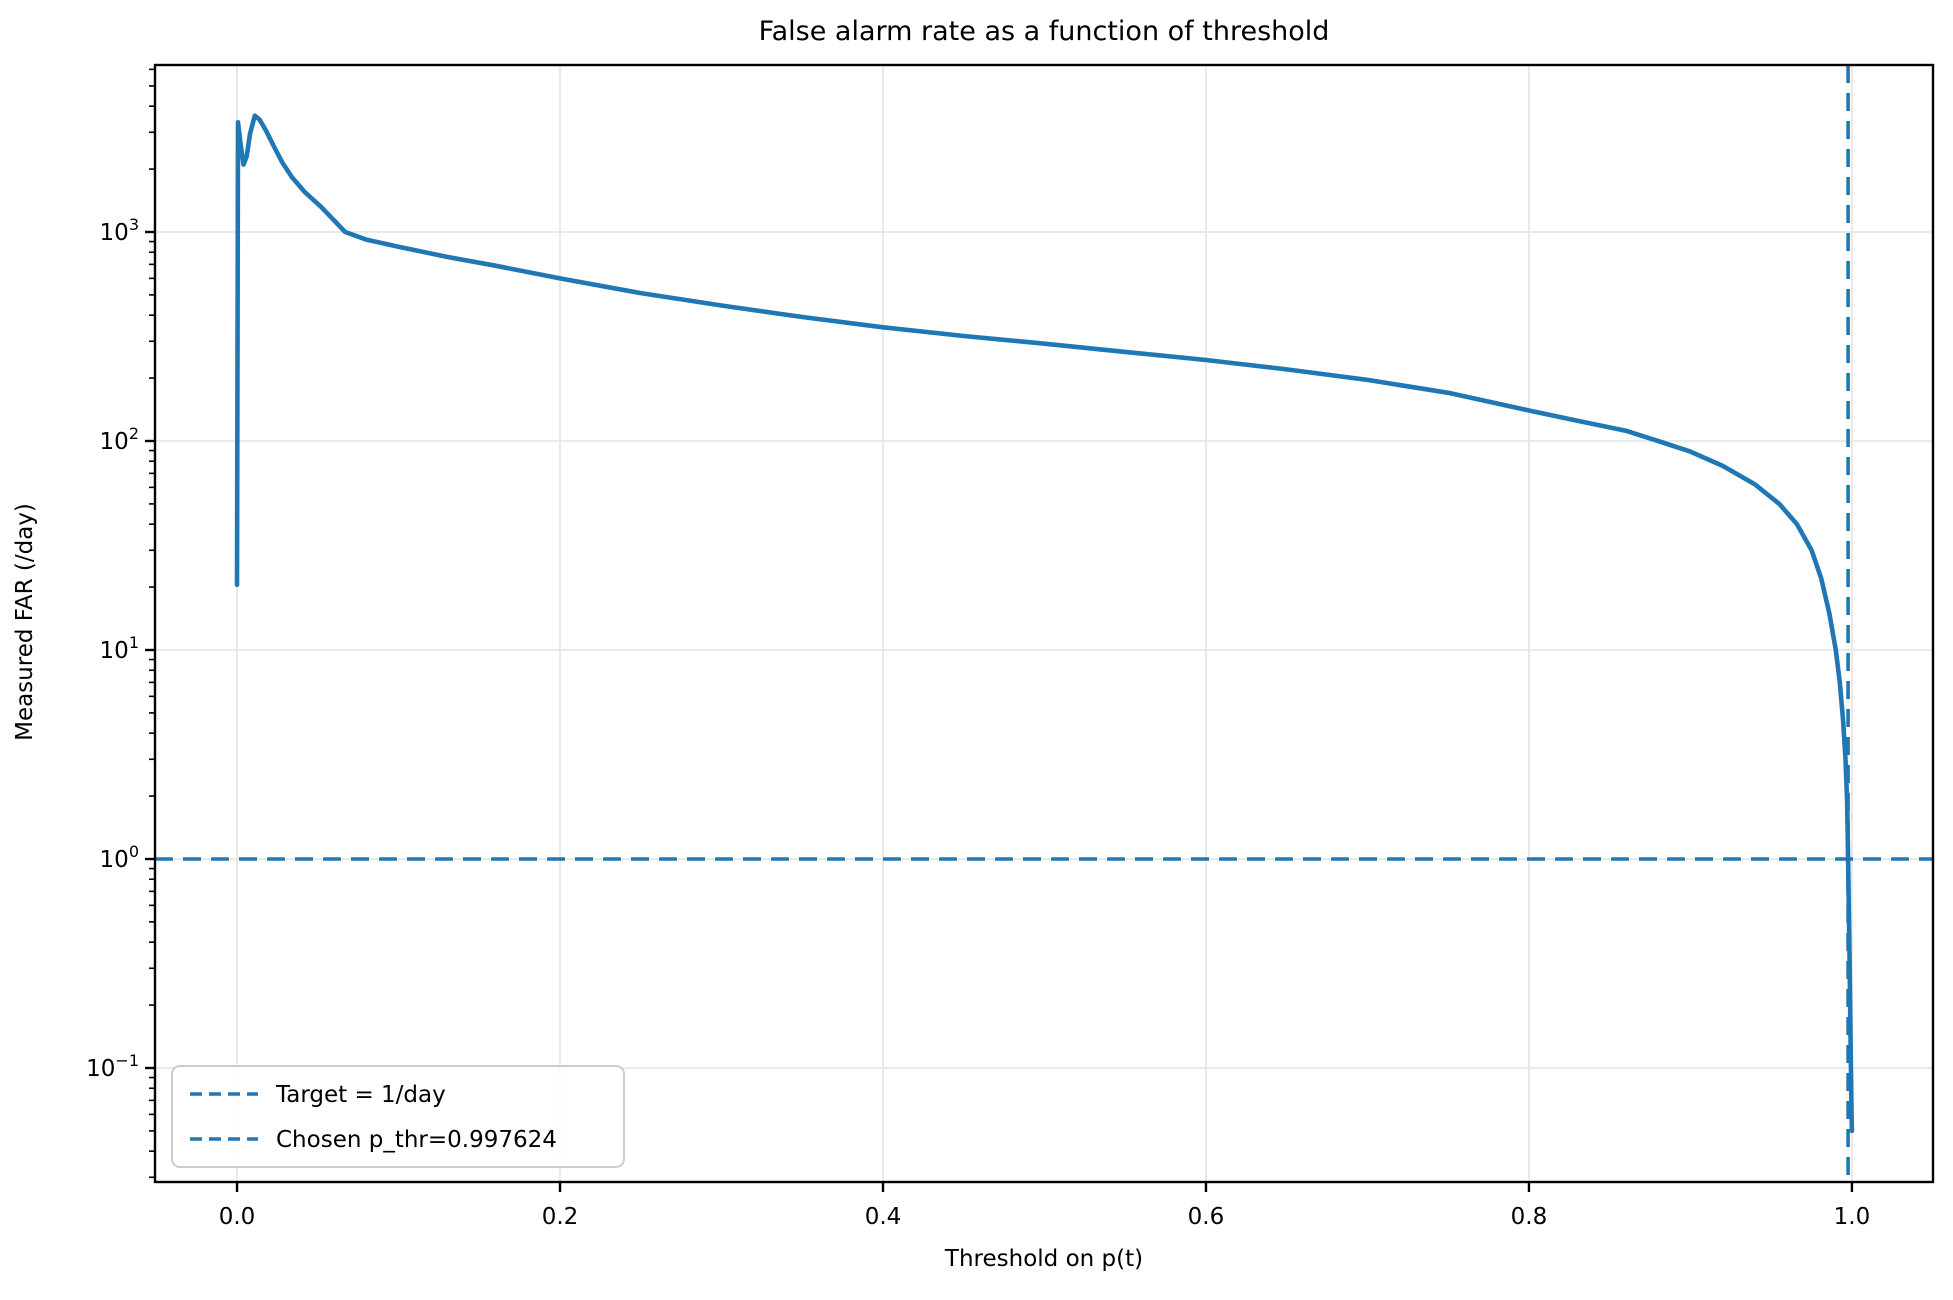 This screenshot has height=1300, width=1953. Describe the element at coordinates (119, 439) in the screenshot. I see `y-tick-label: 10²` at that location.